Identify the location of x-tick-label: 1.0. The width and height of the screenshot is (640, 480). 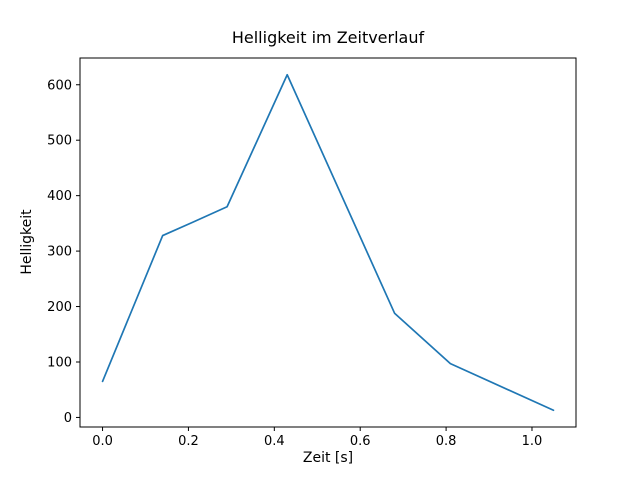
(532, 441).